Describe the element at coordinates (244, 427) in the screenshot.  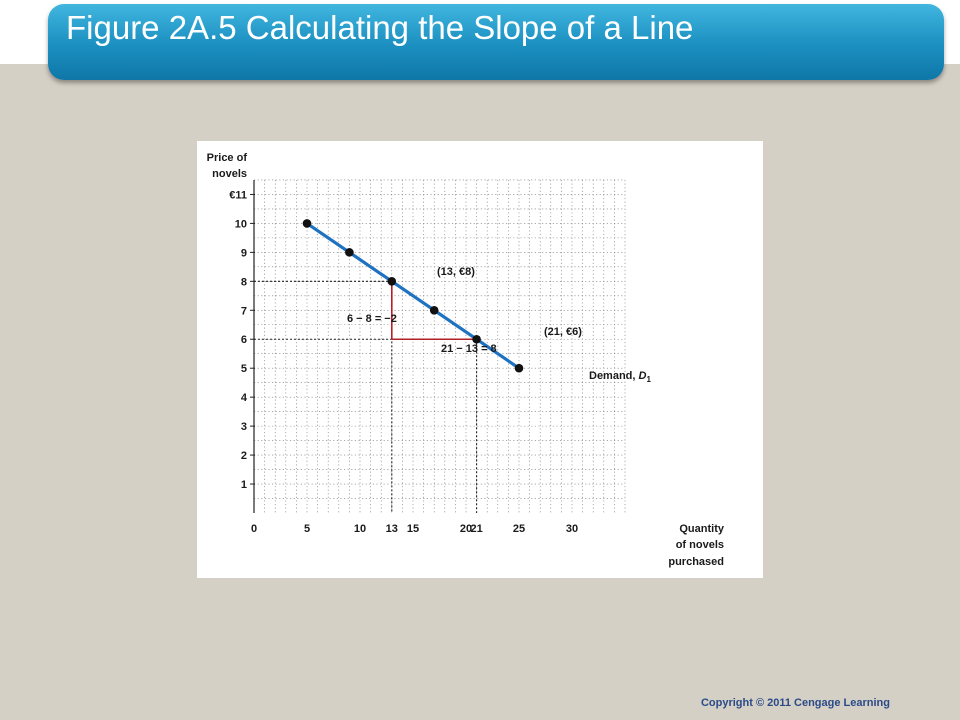
I see `y-tick-label: 3` at that location.